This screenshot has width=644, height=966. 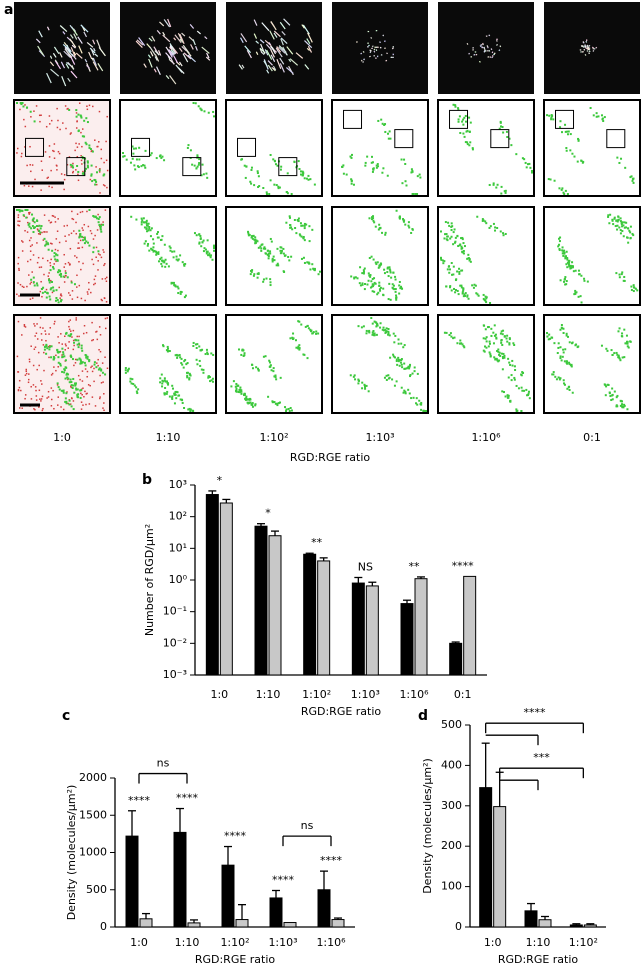 What do you see at coordinates (415, 566) in the screenshot?
I see `significance-label: **` at bounding box center [415, 566].